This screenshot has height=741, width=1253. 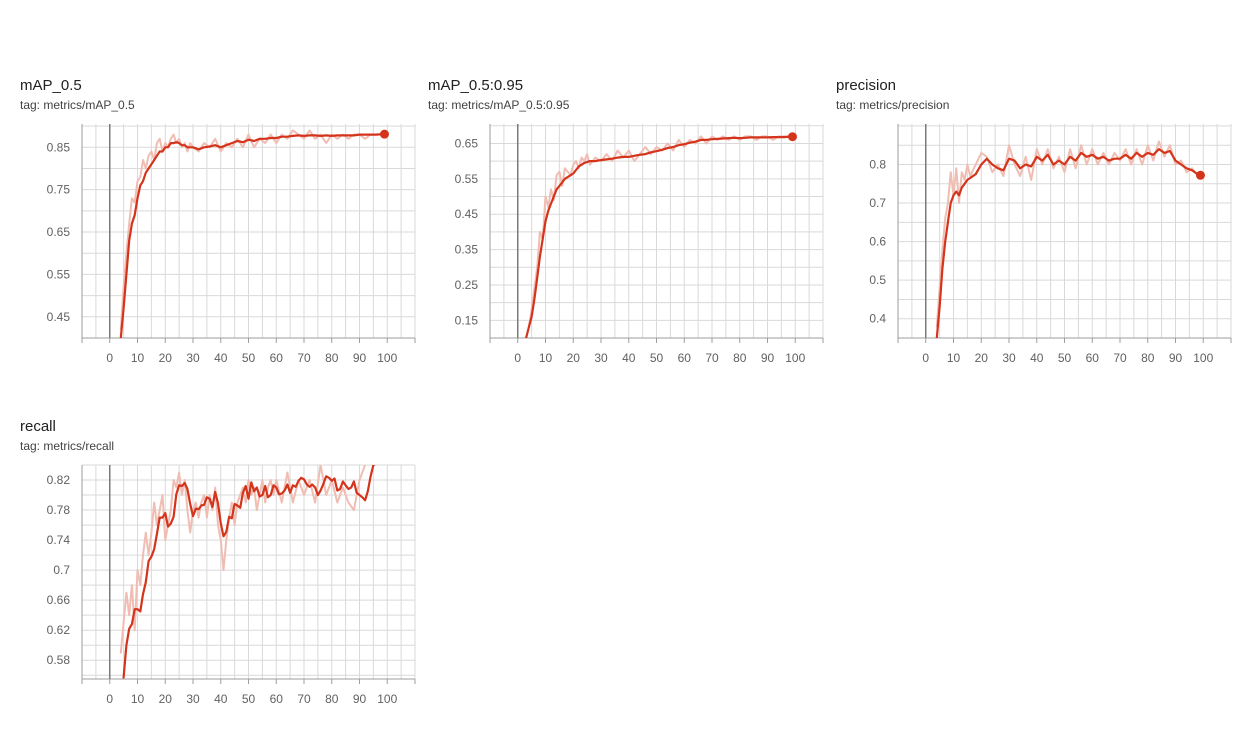 What do you see at coordinates (877, 242) in the screenshot?
I see `y-tick-label: 0.6` at bounding box center [877, 242].